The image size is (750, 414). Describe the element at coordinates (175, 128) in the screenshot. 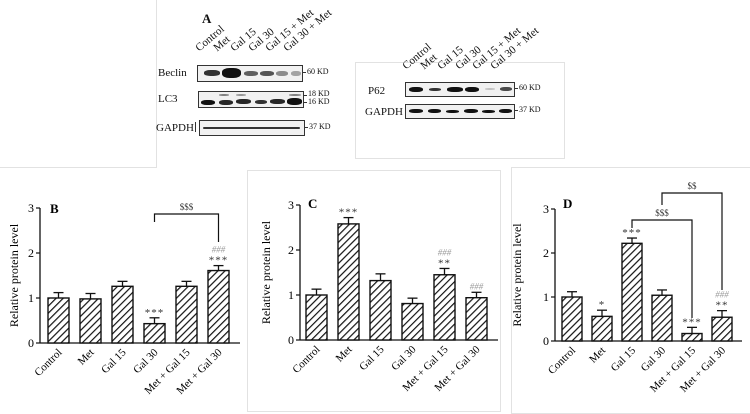

I see `gapdh-left-label: GAPDH` at that location.